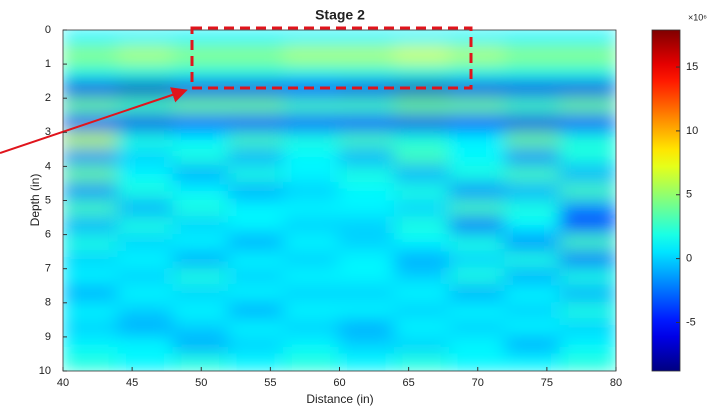 This screenshot has height=417, width=709. What do you see at coordinates (331, 58) in the screenshot?
I see `highlight-box` at bounding box center [331, 58].